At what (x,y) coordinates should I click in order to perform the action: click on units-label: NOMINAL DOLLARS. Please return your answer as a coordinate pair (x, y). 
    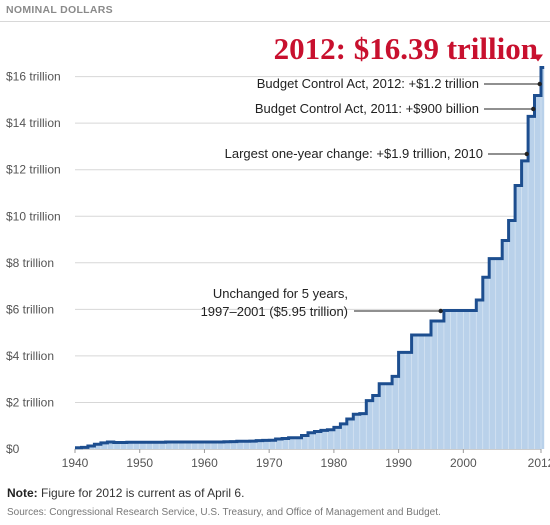
    Looking at the image, I should click on (59, 10).